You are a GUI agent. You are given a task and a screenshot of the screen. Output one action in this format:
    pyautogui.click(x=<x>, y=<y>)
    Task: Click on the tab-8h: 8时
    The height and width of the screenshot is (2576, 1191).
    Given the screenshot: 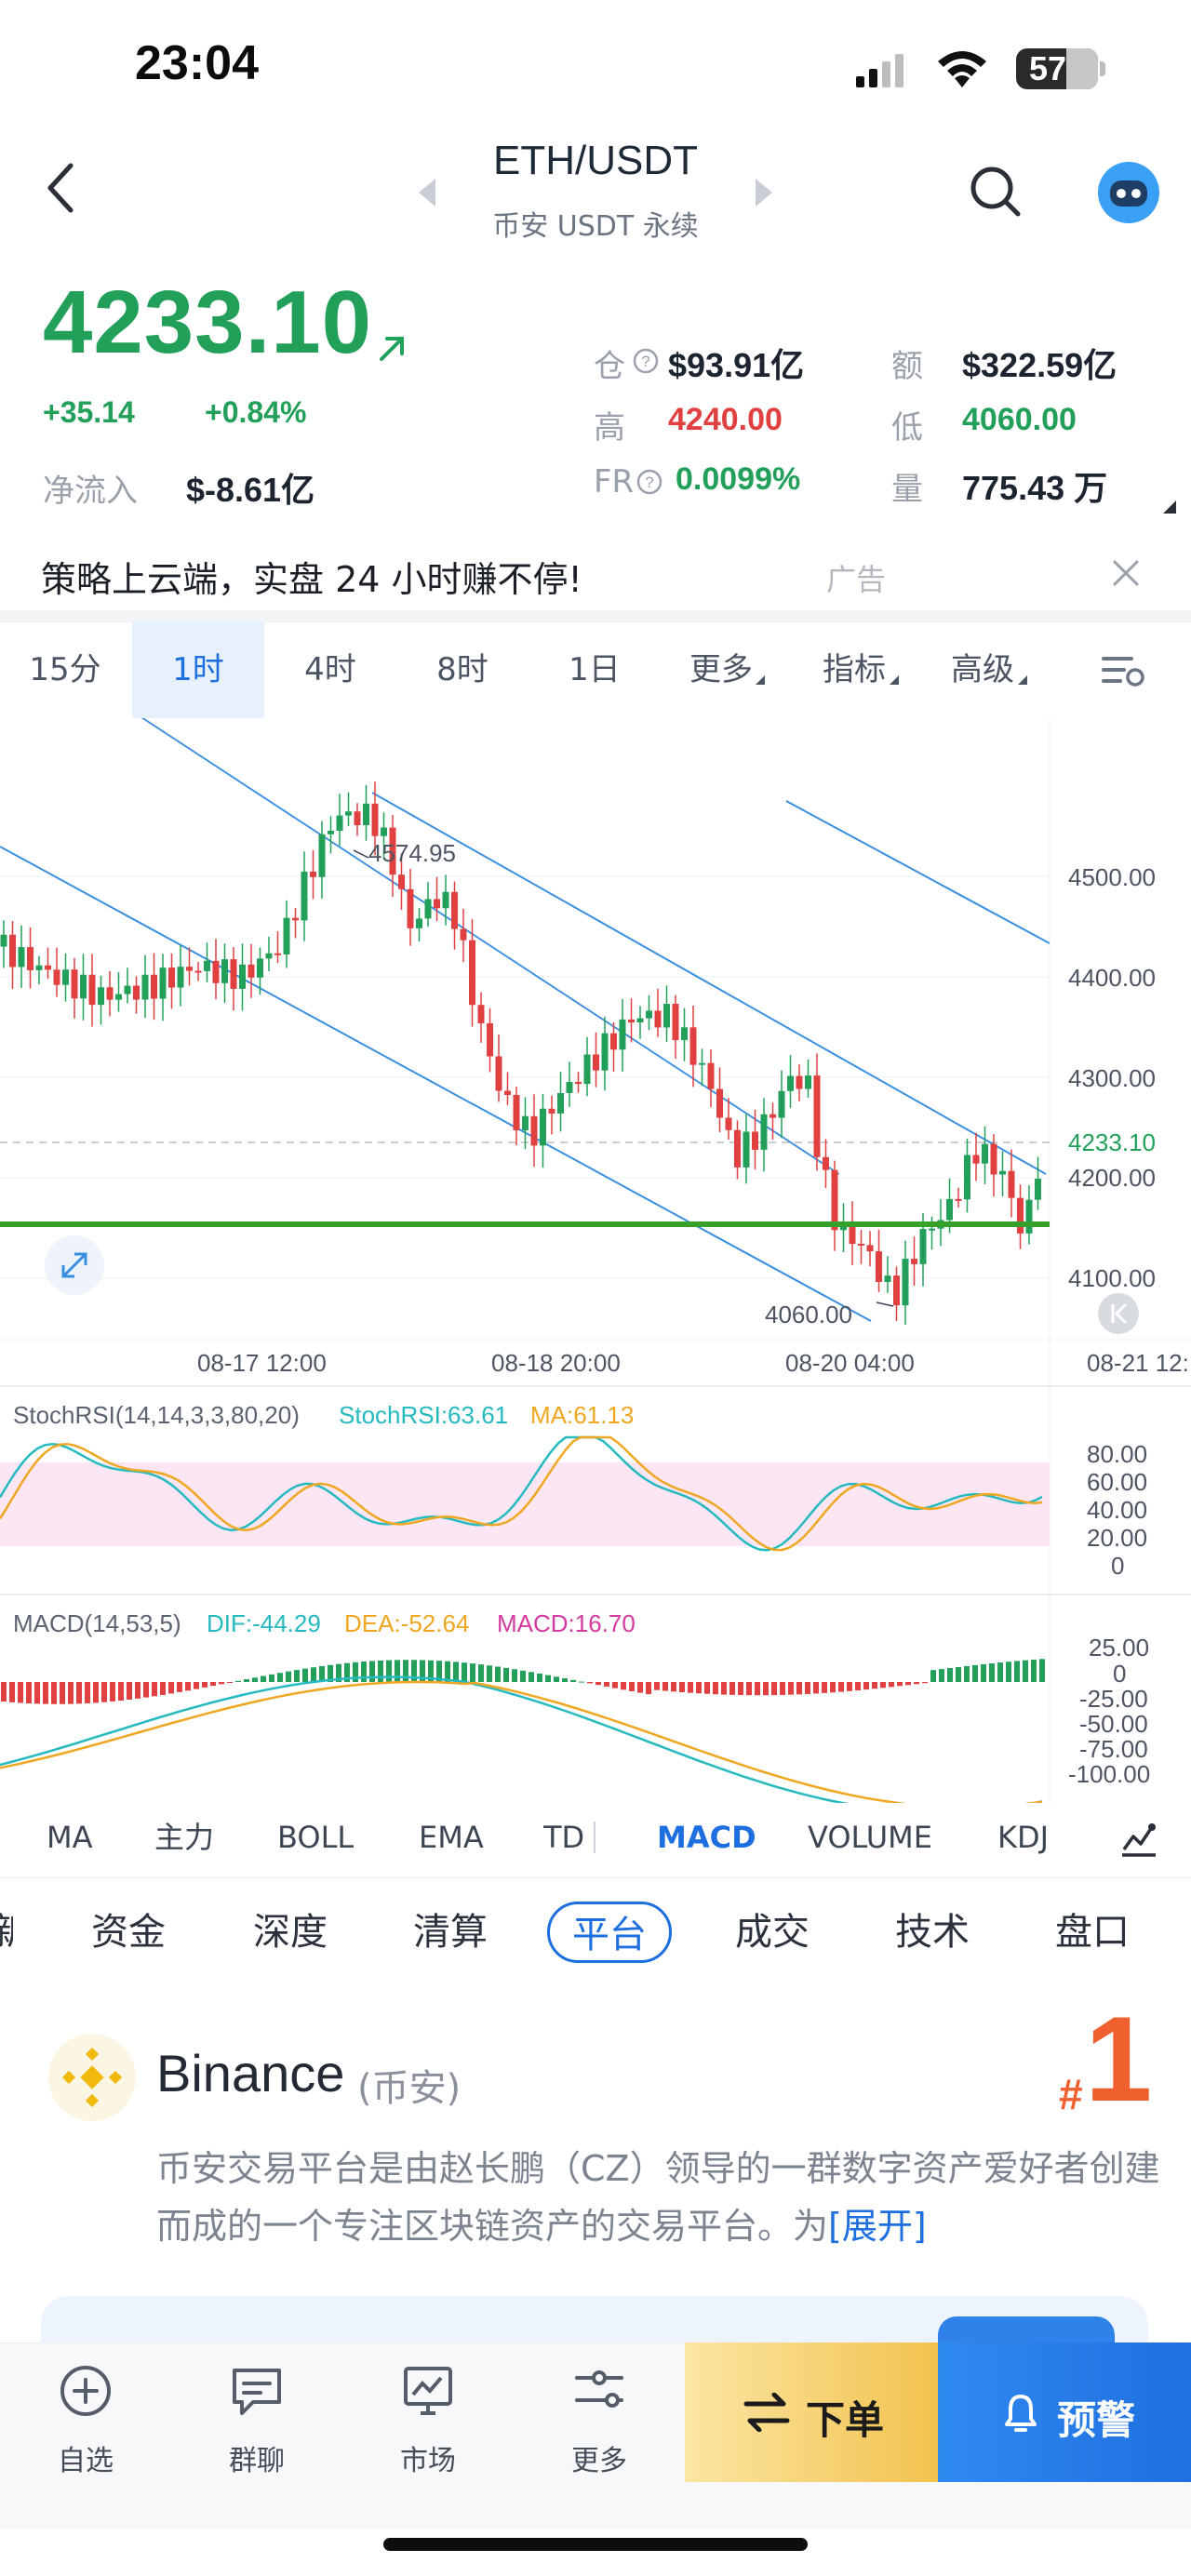 What is the action you would take?
    pyautogui.click(x=462, y=669)
    